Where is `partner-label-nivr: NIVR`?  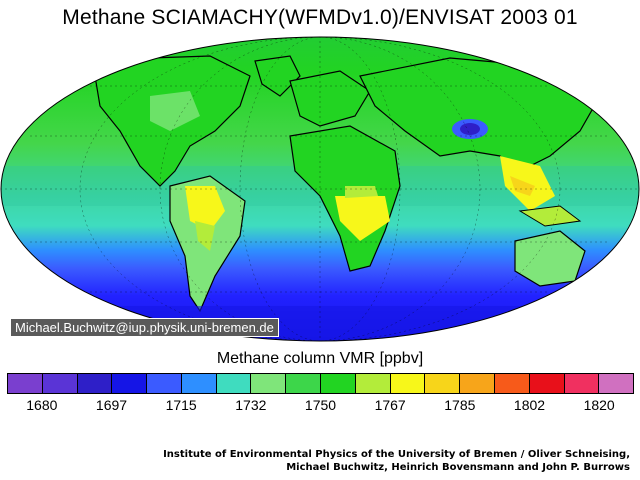 partner-label-nivr: NIVR is located at coordinates (618, 81).